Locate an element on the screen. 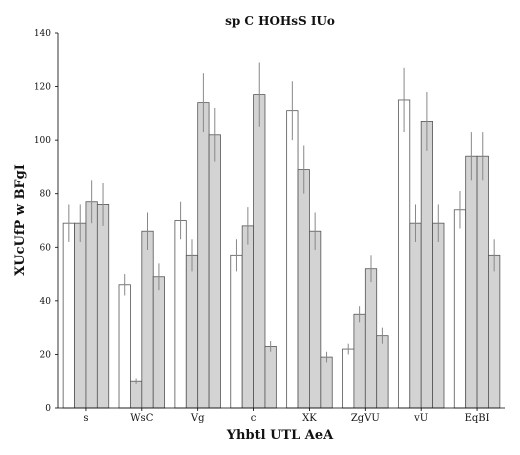  y-tick-label: 80 is located at coordinates (46, 195).